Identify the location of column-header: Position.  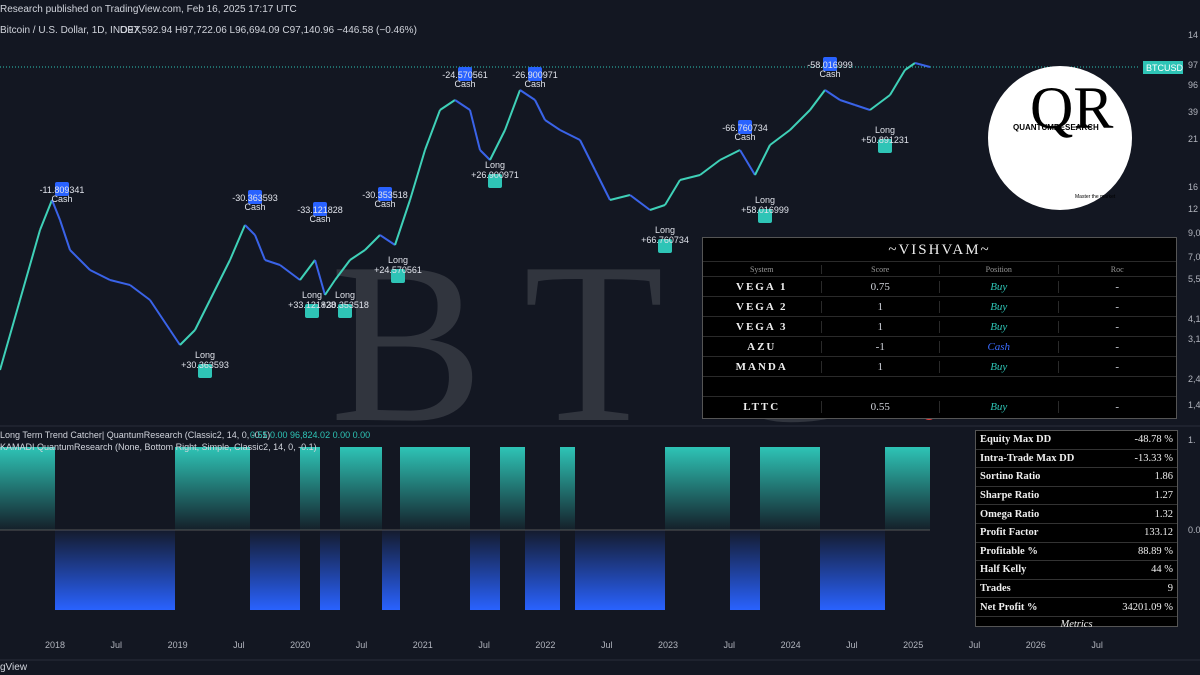
(998, 269).